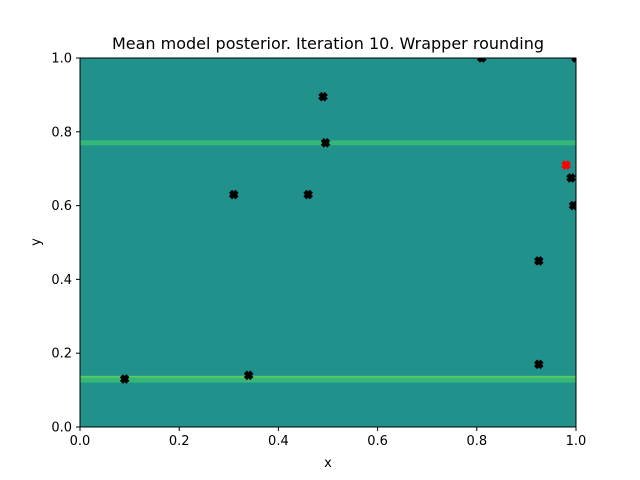 The height and width of the screenshot is (480, 640). I want to click on data-point-s0-6-bar-b, so click(481, 60).